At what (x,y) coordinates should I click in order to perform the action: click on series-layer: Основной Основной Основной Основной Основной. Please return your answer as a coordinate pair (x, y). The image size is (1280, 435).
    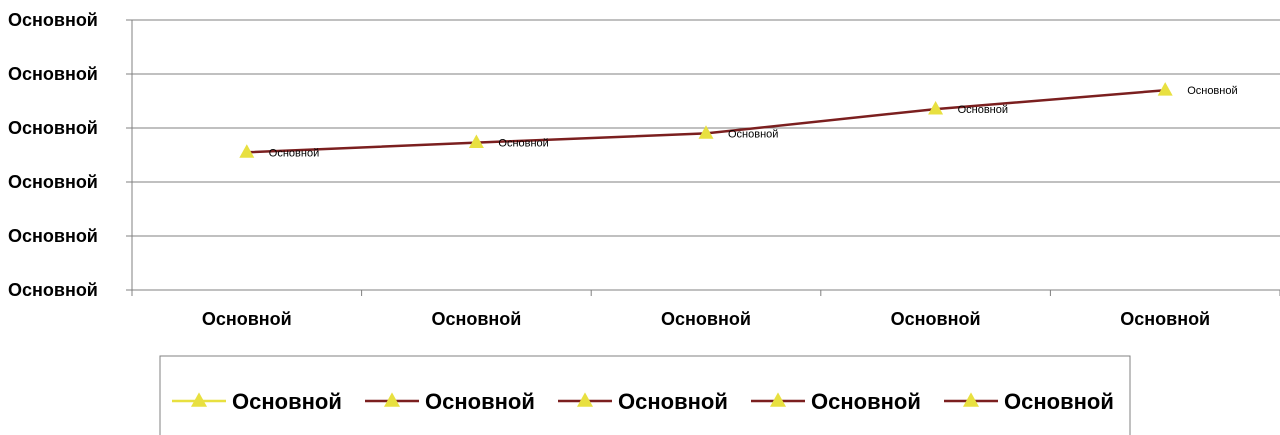
    Looking at the image, I should click on (738, 120).